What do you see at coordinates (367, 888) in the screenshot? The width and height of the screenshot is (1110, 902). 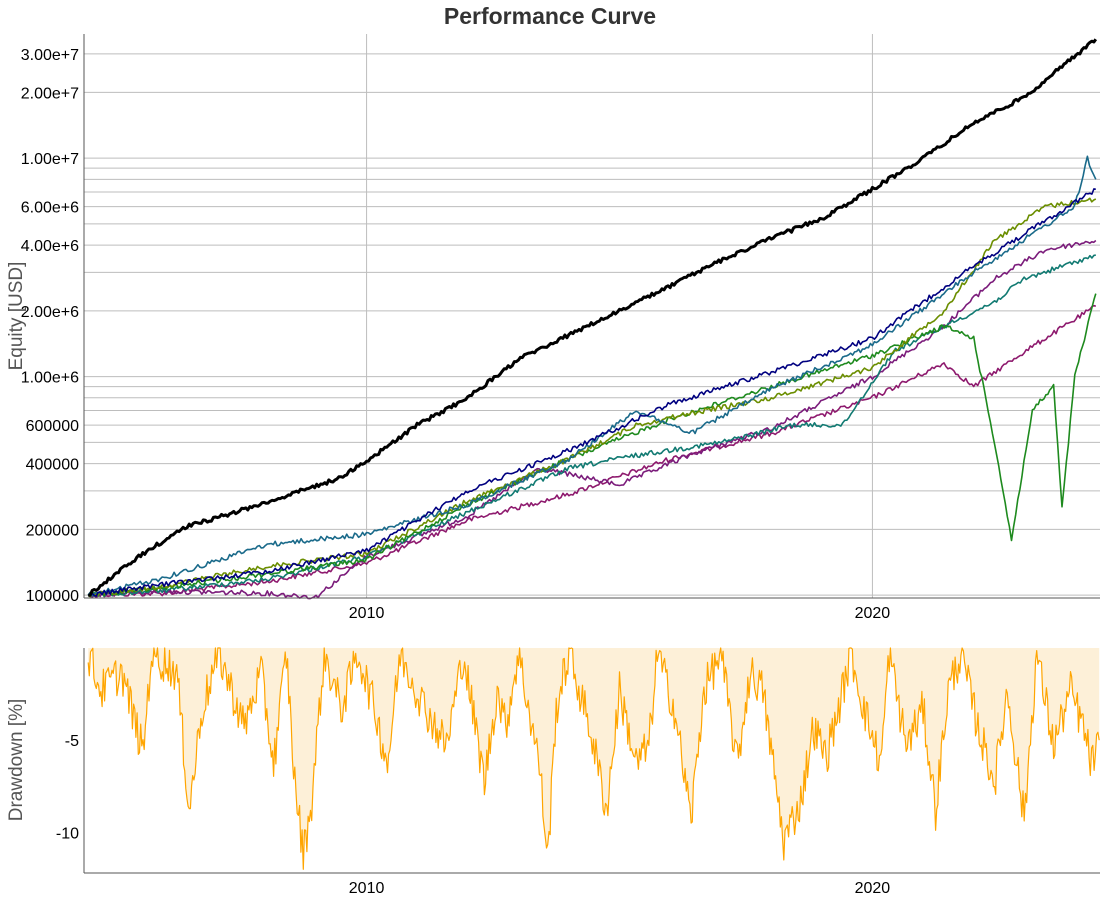 I see `drawdown-x-tick-label: 2010` at bounding box center [367, 888].